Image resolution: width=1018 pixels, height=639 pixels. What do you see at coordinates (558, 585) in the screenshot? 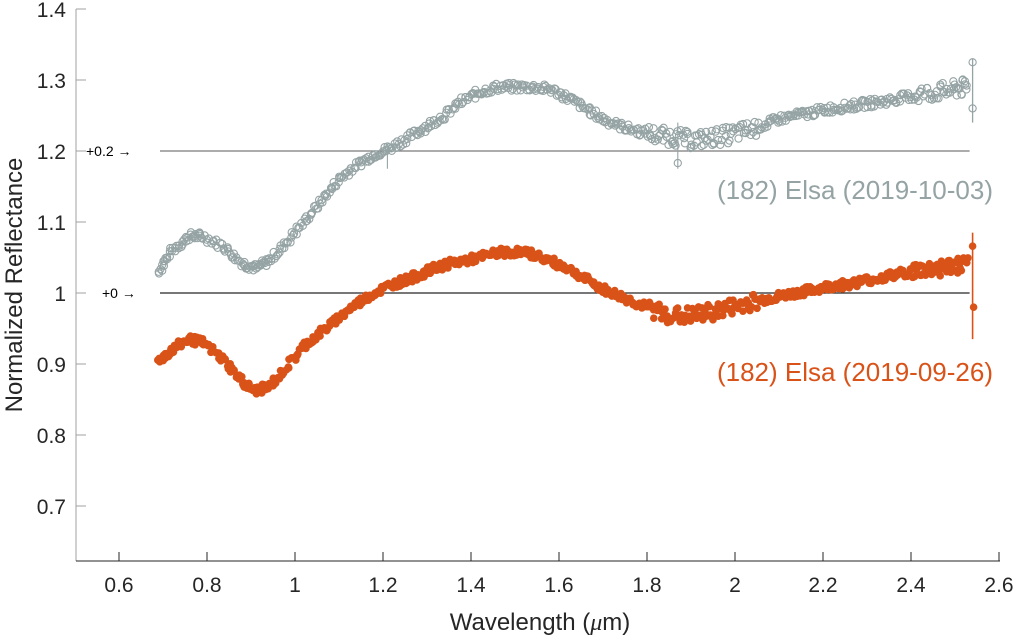
I see `x-tick-label: 1.6` at bounding box center [558, 585].